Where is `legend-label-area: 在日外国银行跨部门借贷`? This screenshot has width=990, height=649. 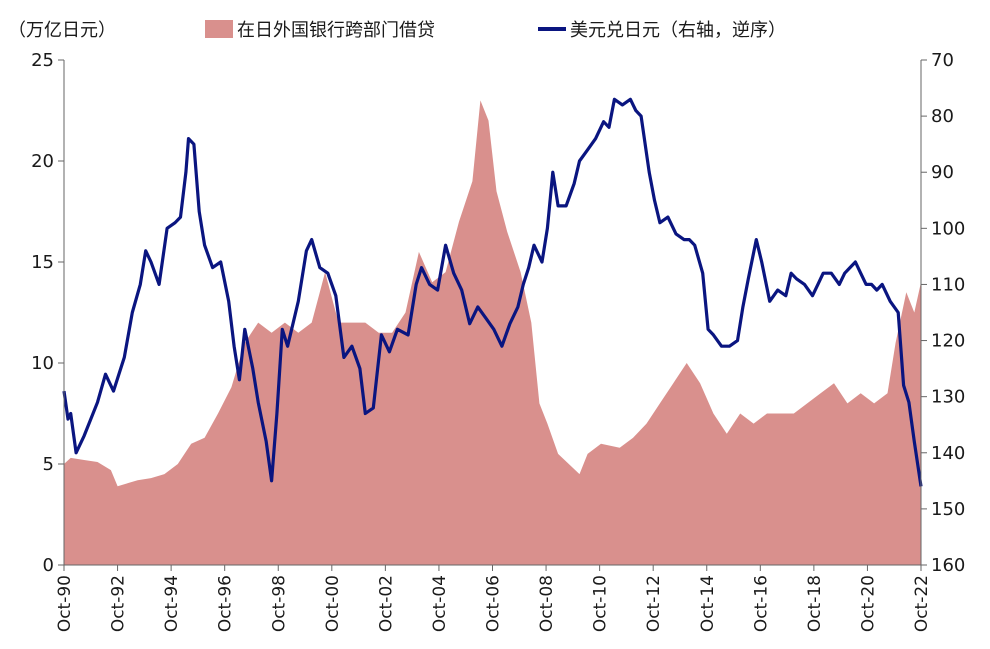
legend-label-area: 在日外国银行跨部门借贷 is located at coordinates (336, 30).